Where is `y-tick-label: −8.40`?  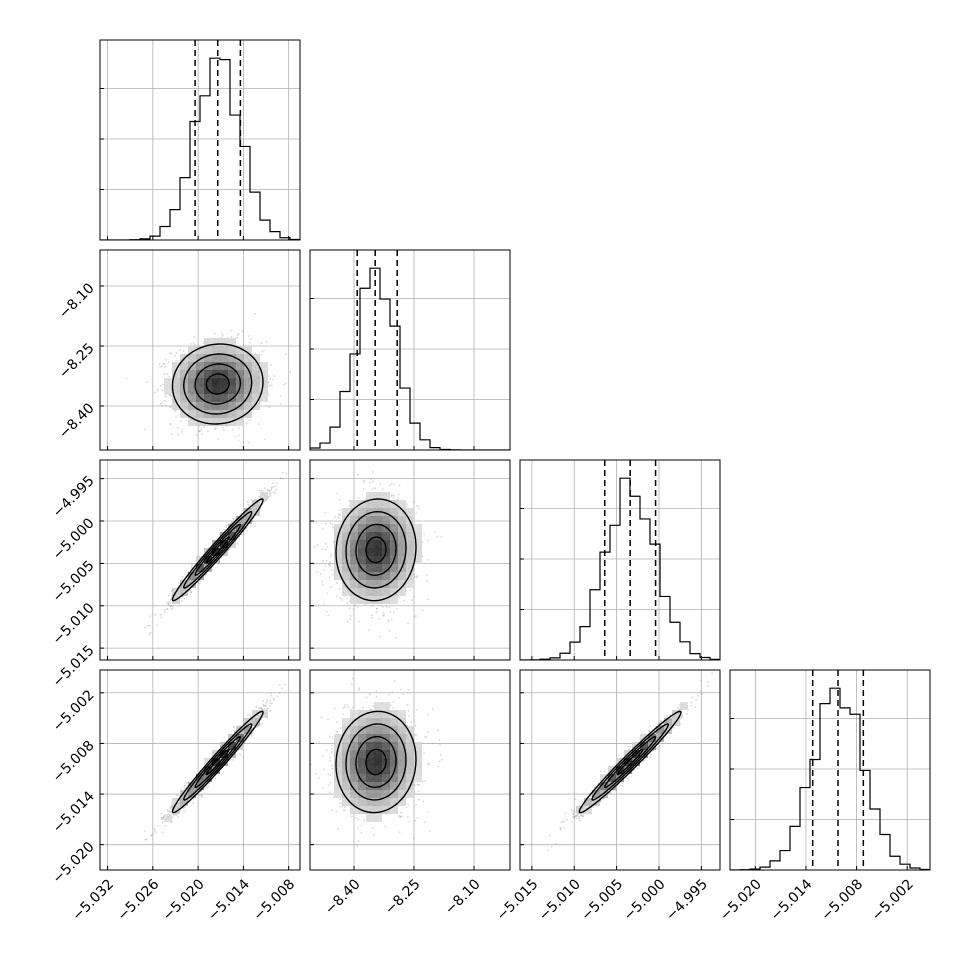 y-tick-label: −8.40 is located at coordinates (77, 421).